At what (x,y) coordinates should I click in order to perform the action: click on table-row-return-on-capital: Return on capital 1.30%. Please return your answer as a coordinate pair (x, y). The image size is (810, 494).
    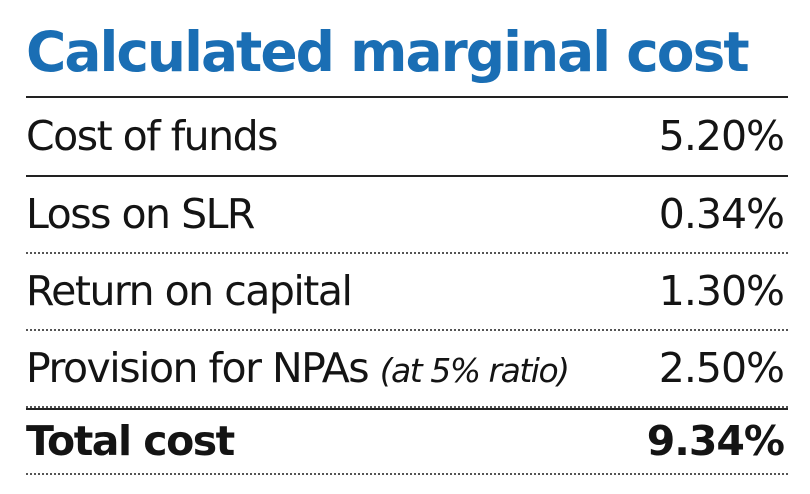
    Looking at the image, I should click on (407, 292).